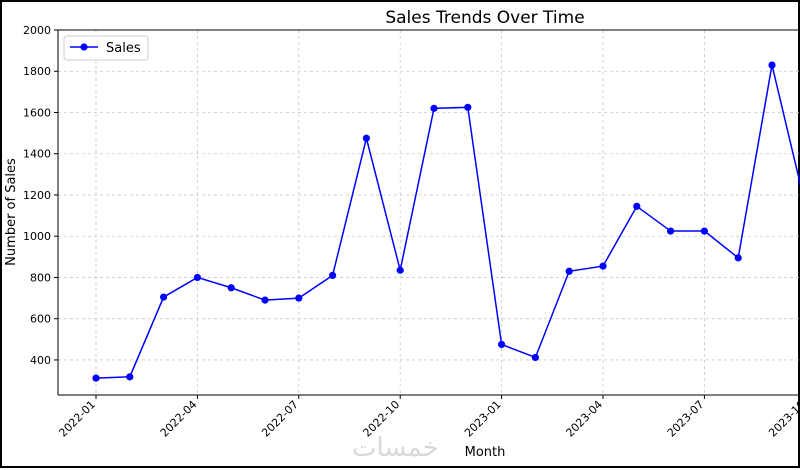  What do you see at coordinates (37, 71) in the screenshot?
I see `y-tick-label: 1800` at bounding box center [37, 71].